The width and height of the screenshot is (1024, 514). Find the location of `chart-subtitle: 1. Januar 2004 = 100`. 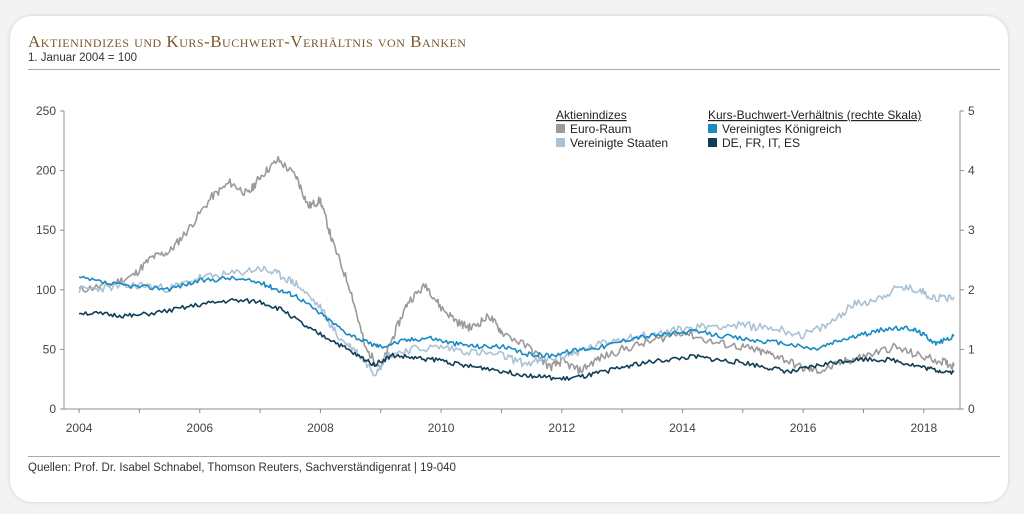

chart-subtitle: 1. Januar 2004 = 100 is located at coordinates (83, 58).